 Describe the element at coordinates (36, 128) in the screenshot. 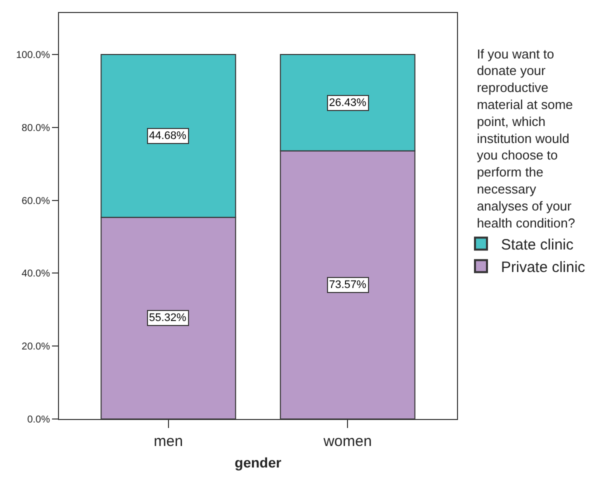

I see `y-tick-label: 80.0%` at that location.